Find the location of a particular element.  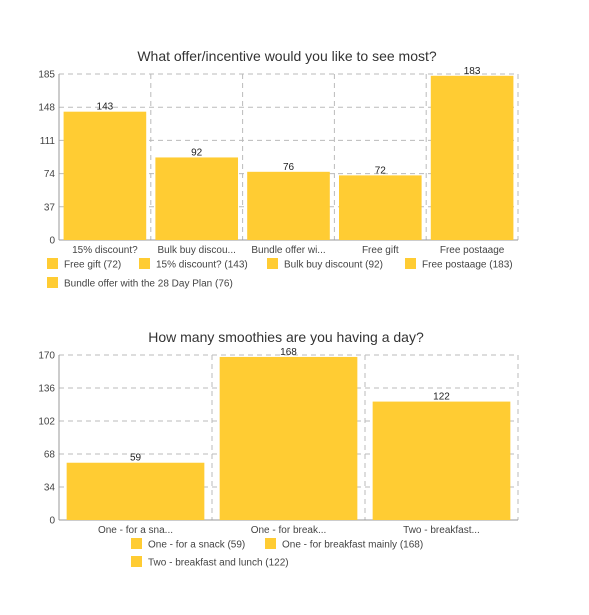

chart-title: How many smoothies are you having a day? is located at coordinates (286, 337).